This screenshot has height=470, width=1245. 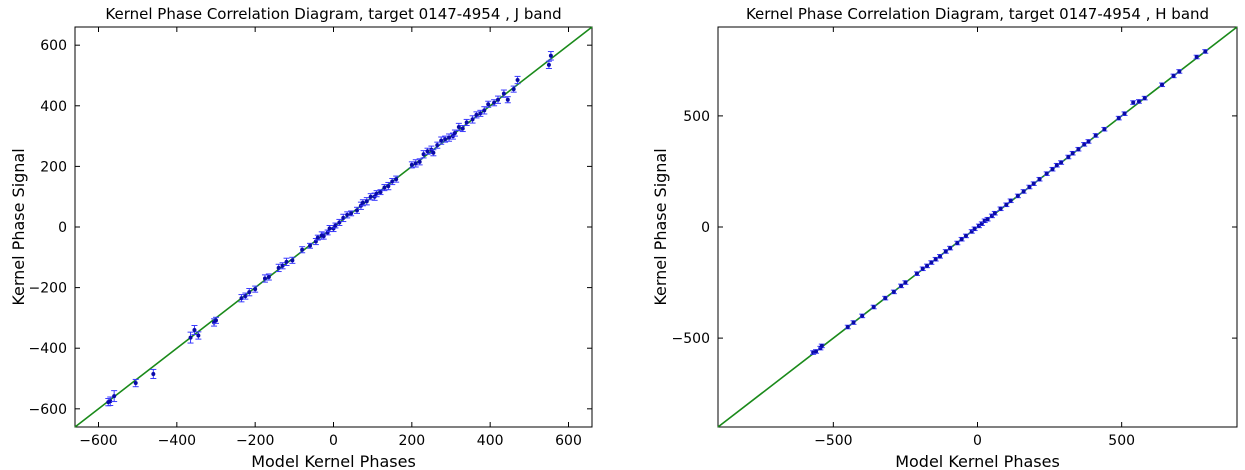 What do you see at coordinates (53, 167) in the screenshot?
I see `y-tick-label: 200` at bounding box center [53, 167].